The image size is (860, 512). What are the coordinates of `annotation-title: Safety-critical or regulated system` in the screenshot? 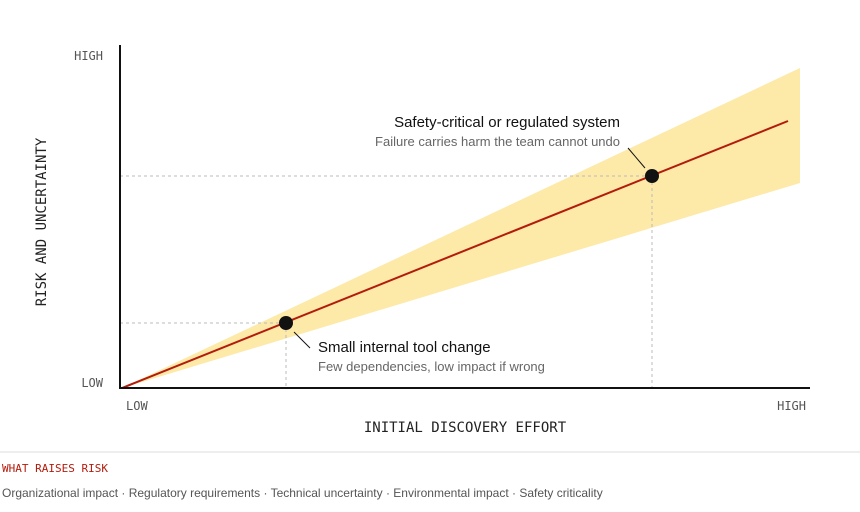 It's located at (507, 122).